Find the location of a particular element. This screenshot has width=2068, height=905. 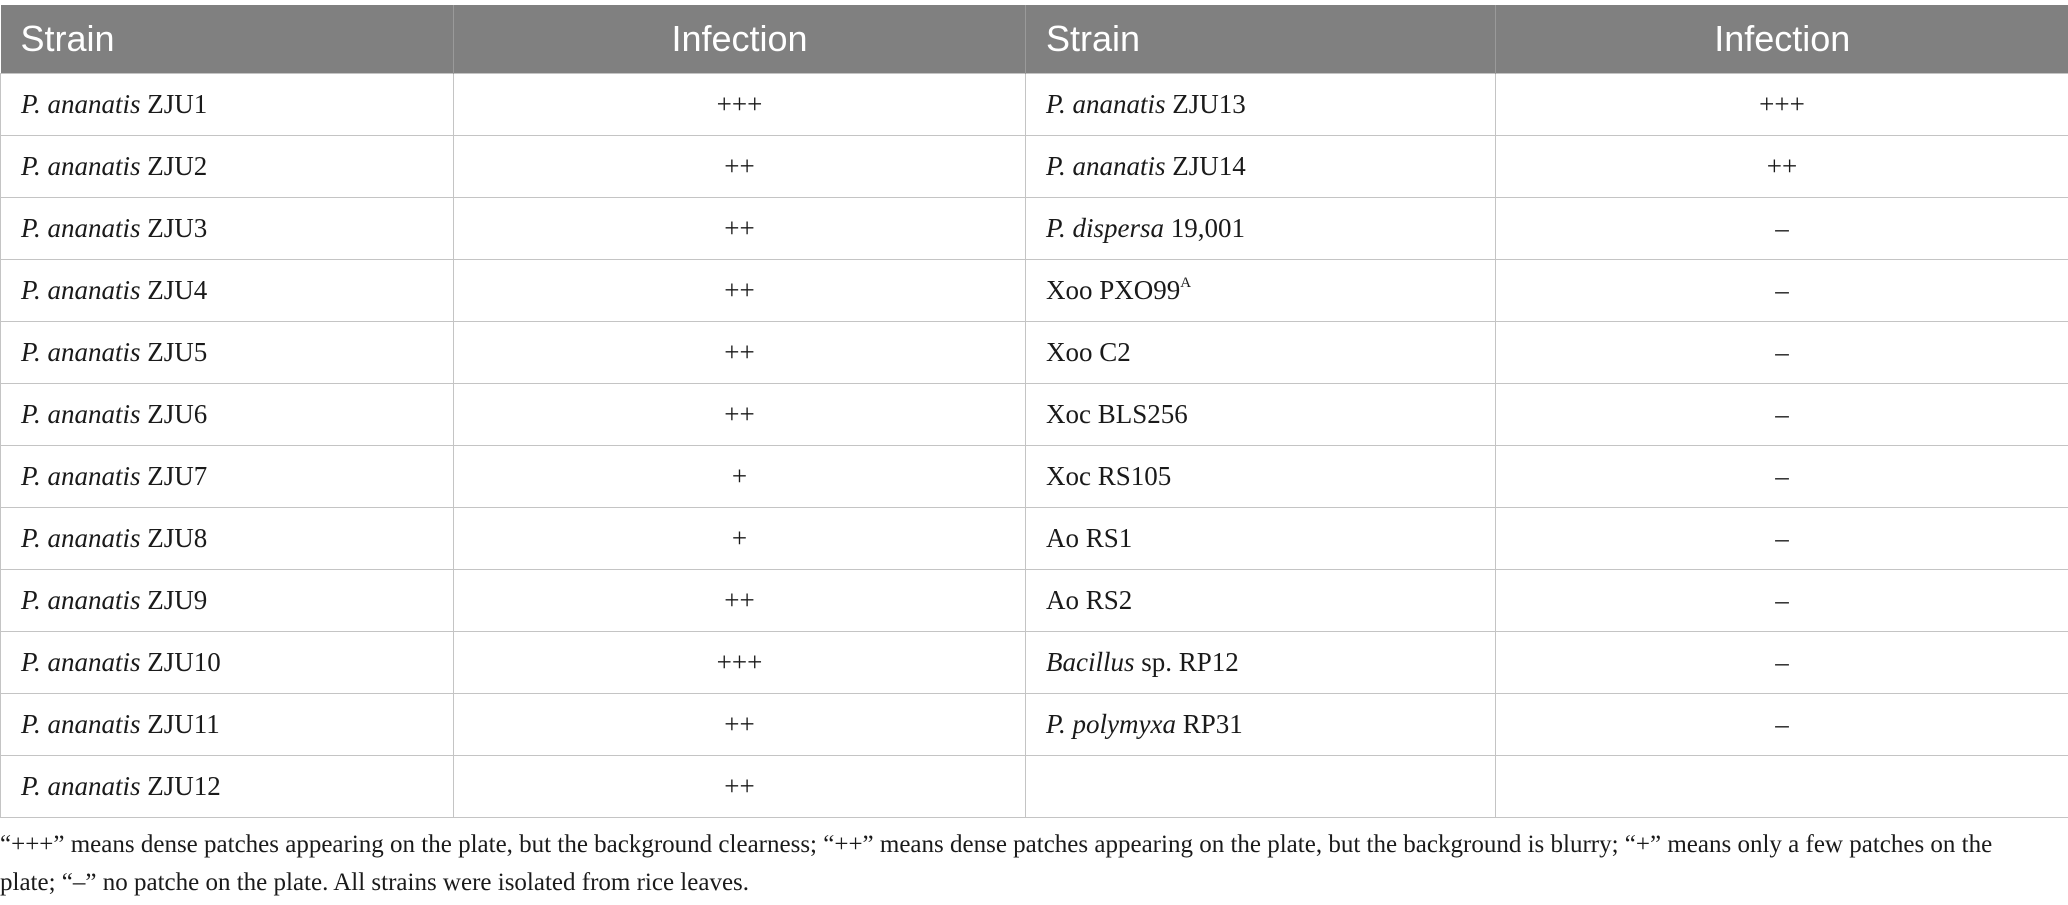

strain-id: ZJU6 is located at coordinates (174, 414).